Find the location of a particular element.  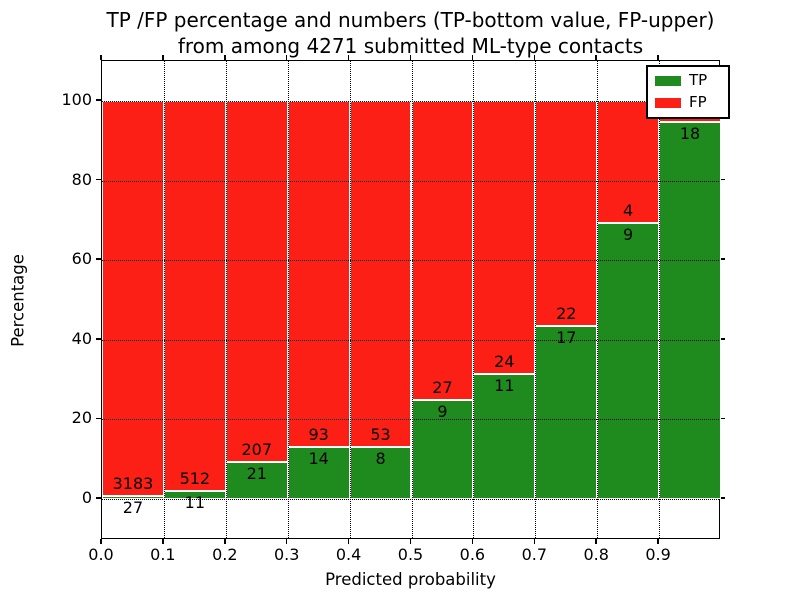

fp-count-label: 4 is located at coordinates (628, 211).